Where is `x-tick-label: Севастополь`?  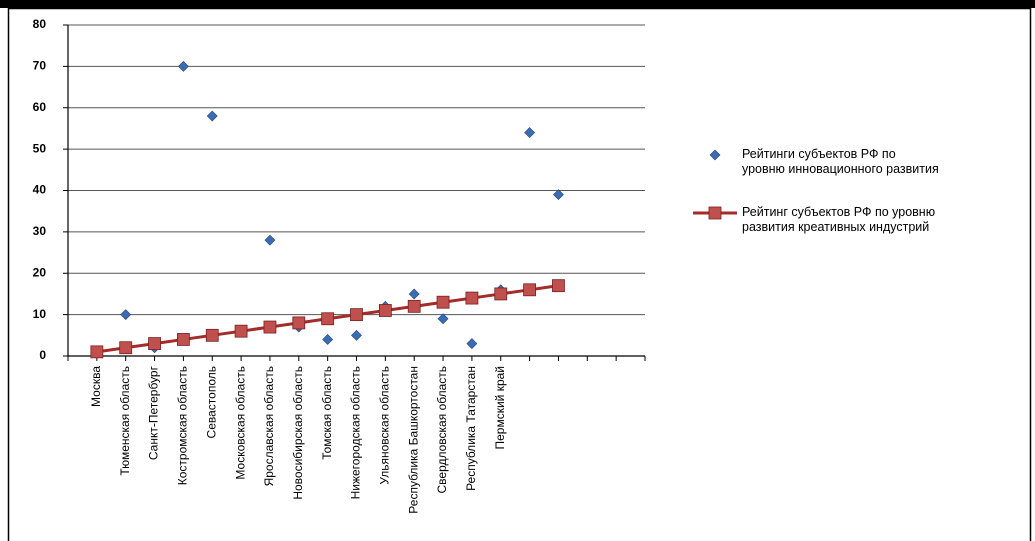 x-tick-label: Севастополь is located at coordinates (211, 402).